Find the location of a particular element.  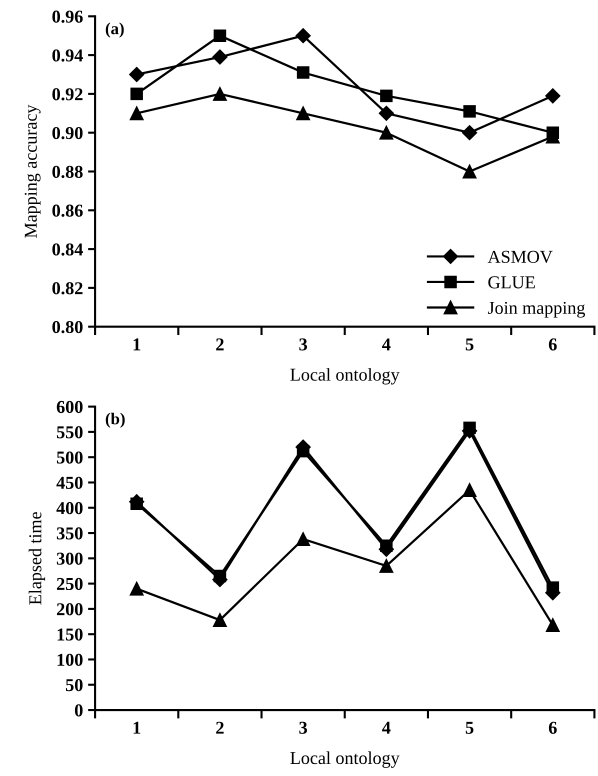

y-tick-label: 550 is located at coordinates (69, 432).